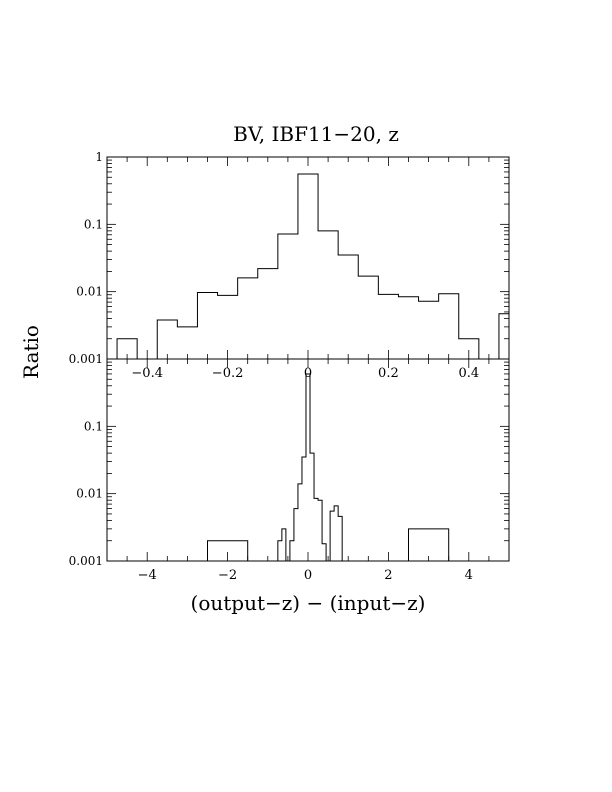 The width and height of the screenshot is (612, 792). Describe the element at coordinates (388, 373) in the screenshot. I see `top-x-tick-label: 0.2` at that location.